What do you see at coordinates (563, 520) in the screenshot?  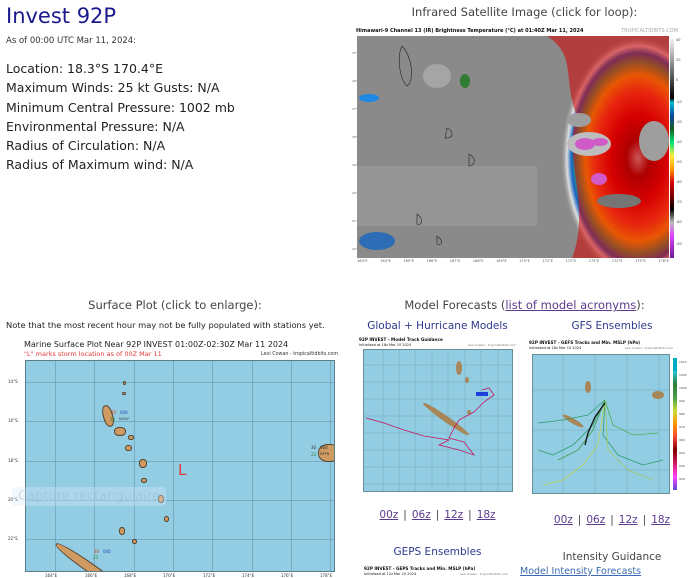 I see `gfs-run-00z: 00z` at bounding box center [563, 520].